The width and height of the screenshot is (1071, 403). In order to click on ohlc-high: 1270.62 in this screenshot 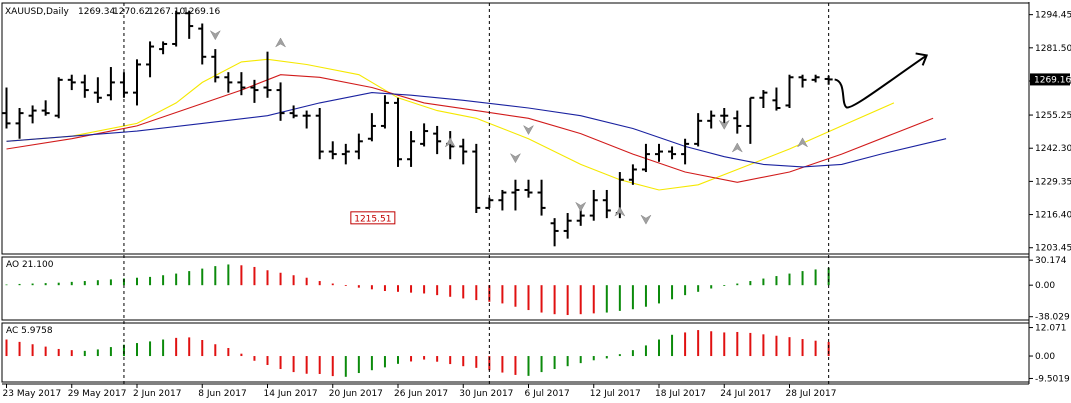, I will do `click(131, 12)`.